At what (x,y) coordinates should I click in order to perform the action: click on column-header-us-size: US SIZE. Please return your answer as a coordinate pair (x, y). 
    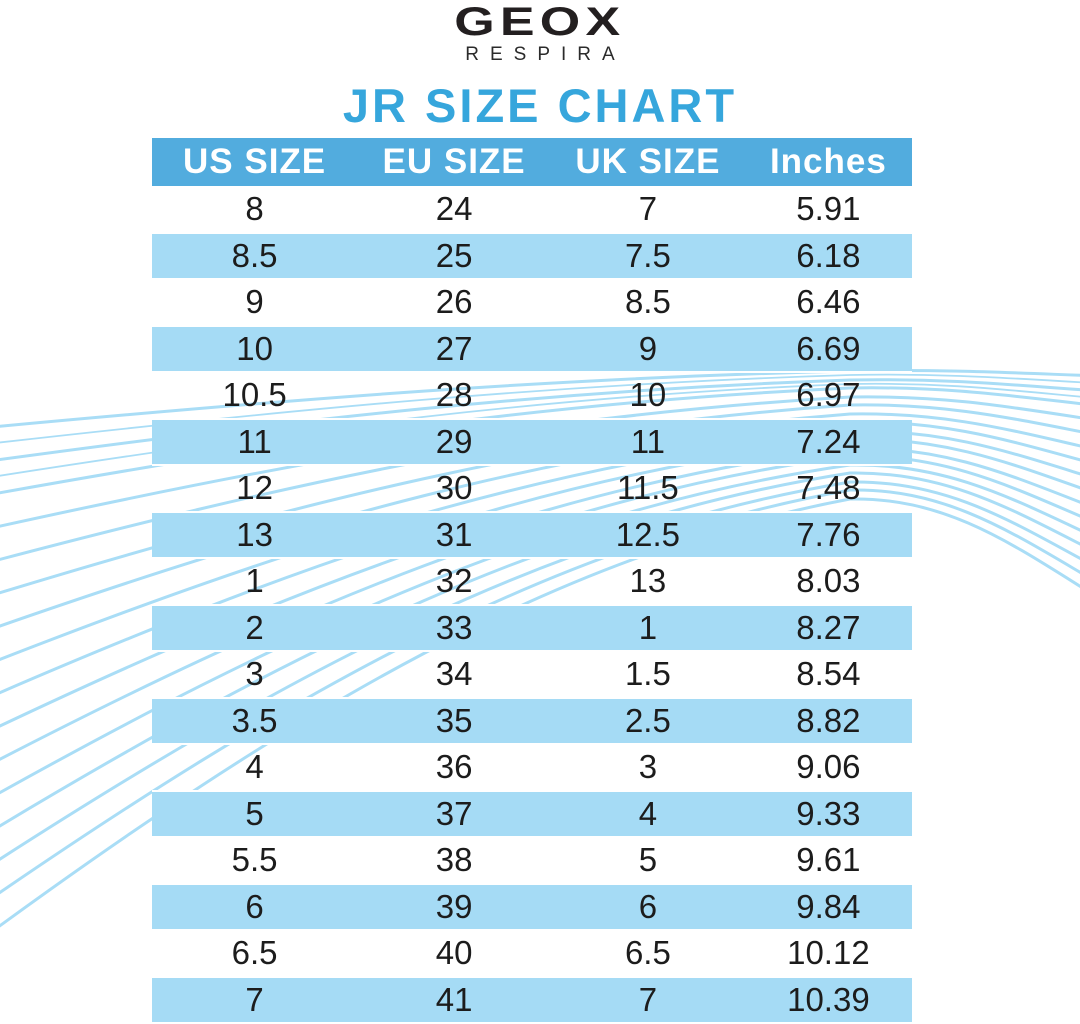
    Looking at the image, I should click on (255, 162).